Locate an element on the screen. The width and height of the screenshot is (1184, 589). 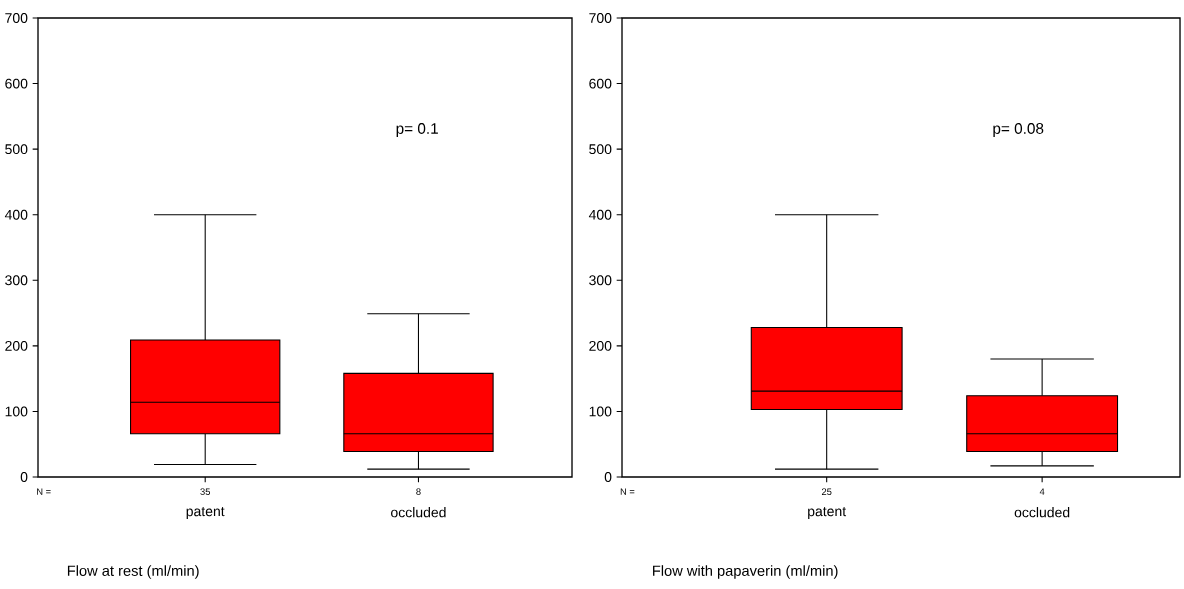
x-axis-title: Flow at rest (ml/min) is located at coordinates (133, 572).